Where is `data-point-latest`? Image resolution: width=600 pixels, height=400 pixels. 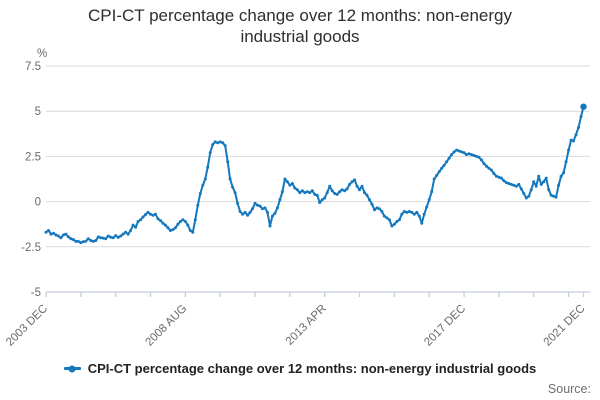
data-point-latest is located at coordinates (583, 106).